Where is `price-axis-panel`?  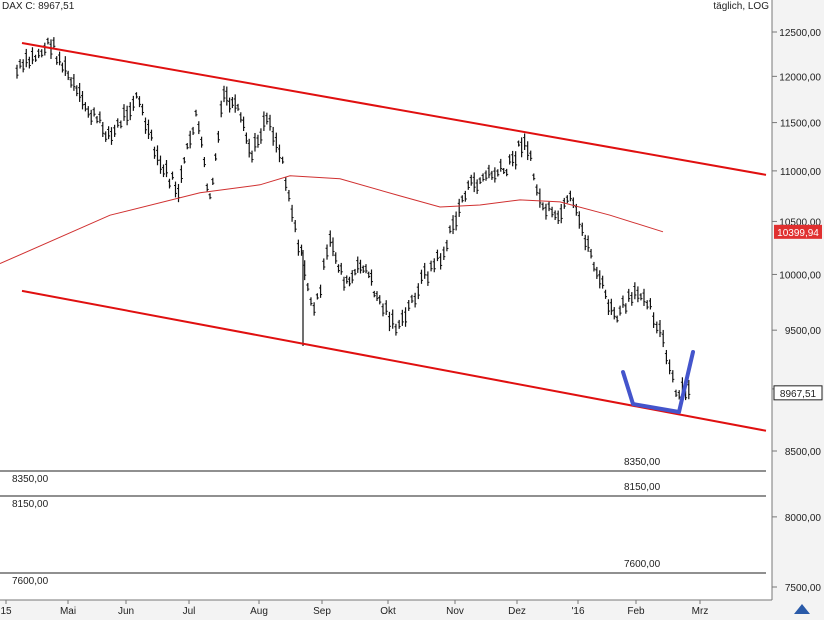 price-axis-panel is located at coordinates (798, 300).